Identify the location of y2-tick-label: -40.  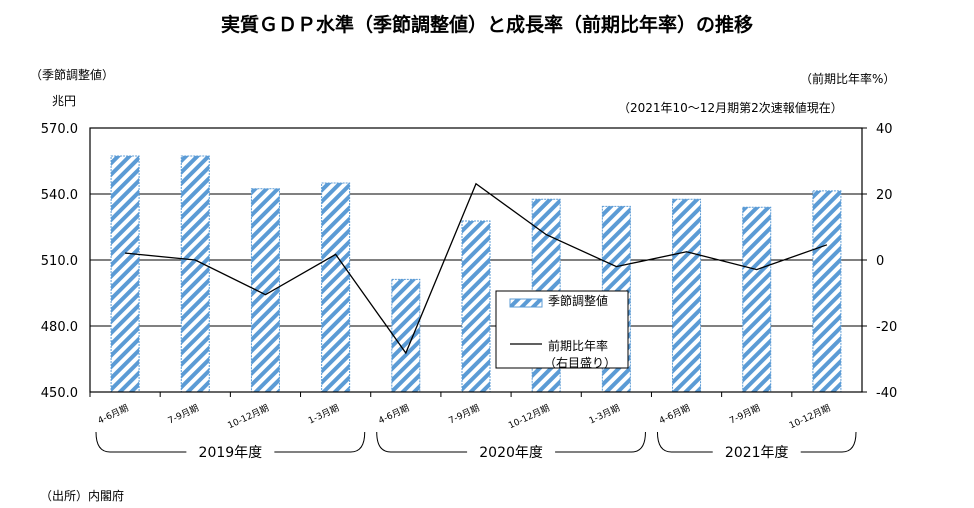
(886, 393).